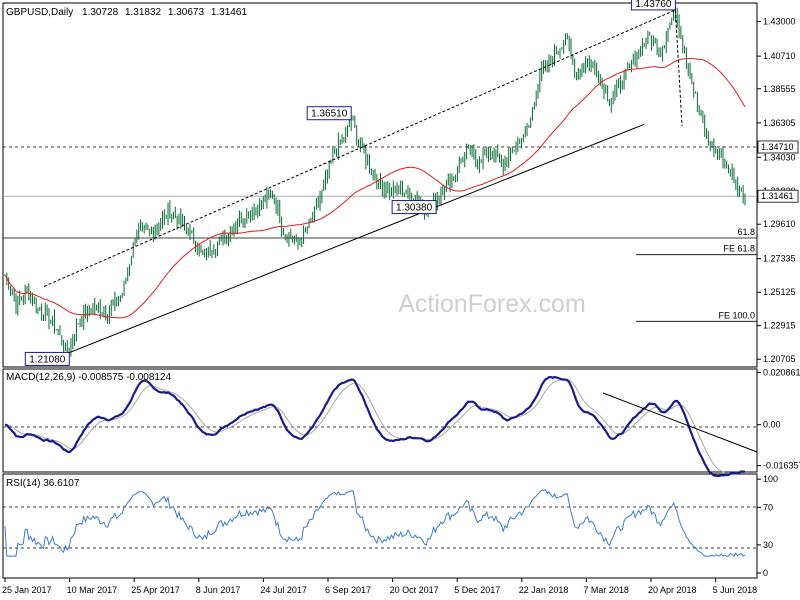  What do you see at coordinates (375, 523) in the screenshot?
I see `rsi-line` at bounding box center [375, 523].